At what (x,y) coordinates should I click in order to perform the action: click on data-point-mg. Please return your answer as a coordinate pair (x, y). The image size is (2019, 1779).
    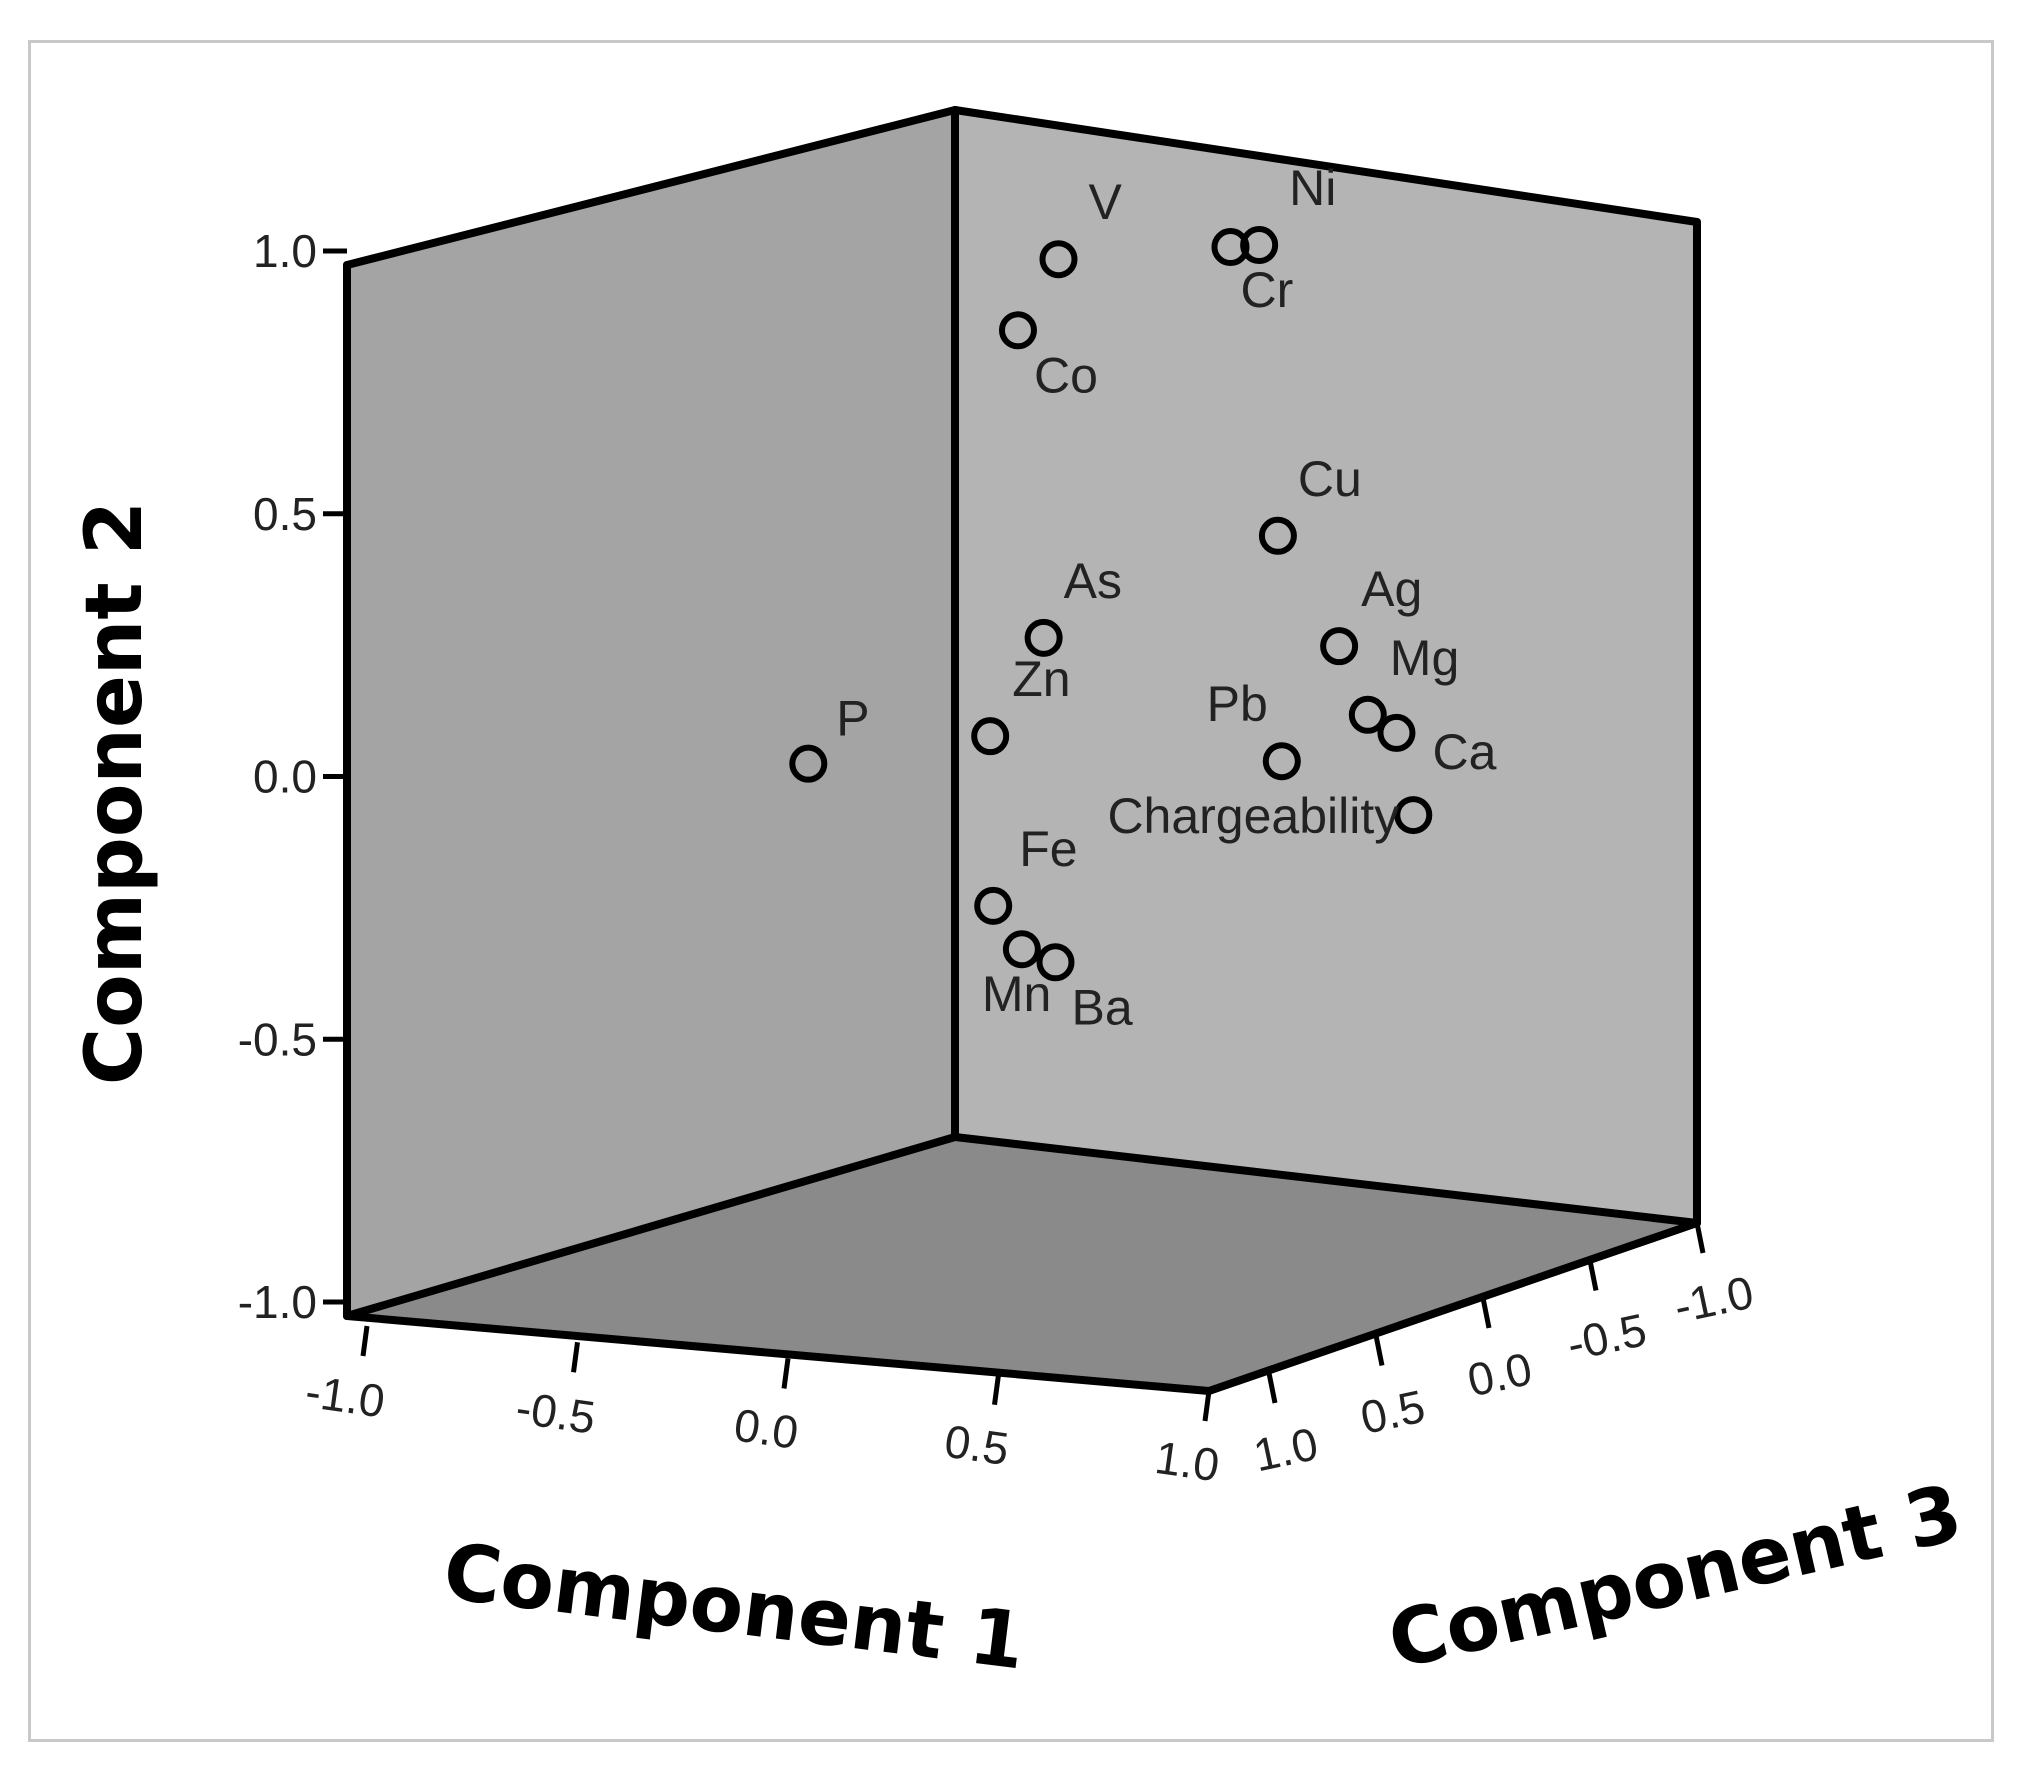
    Looking at the image, I should click on (1367, 714).